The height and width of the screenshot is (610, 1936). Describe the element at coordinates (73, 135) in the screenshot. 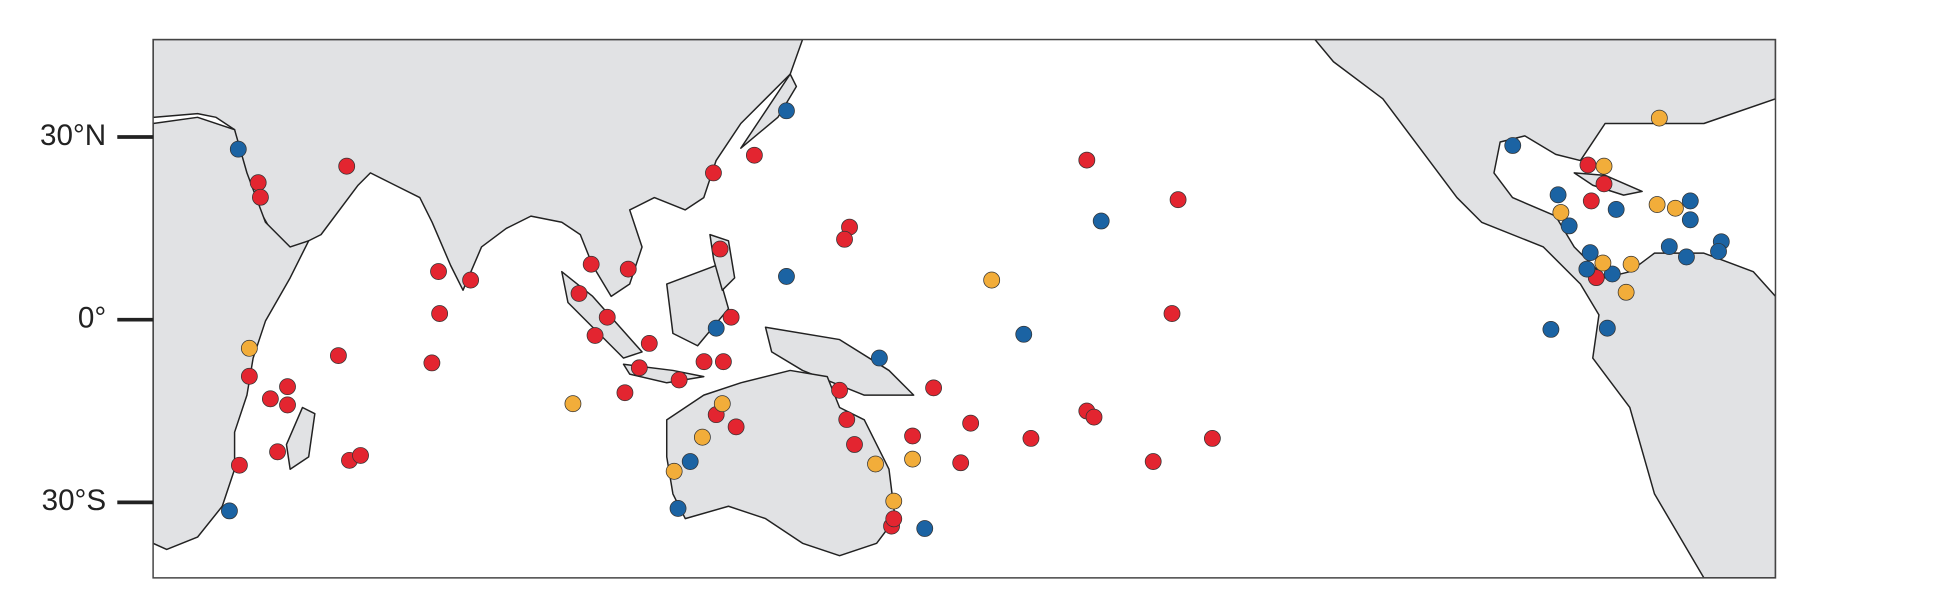

I see `y-tick-label: 30°N` at that location.